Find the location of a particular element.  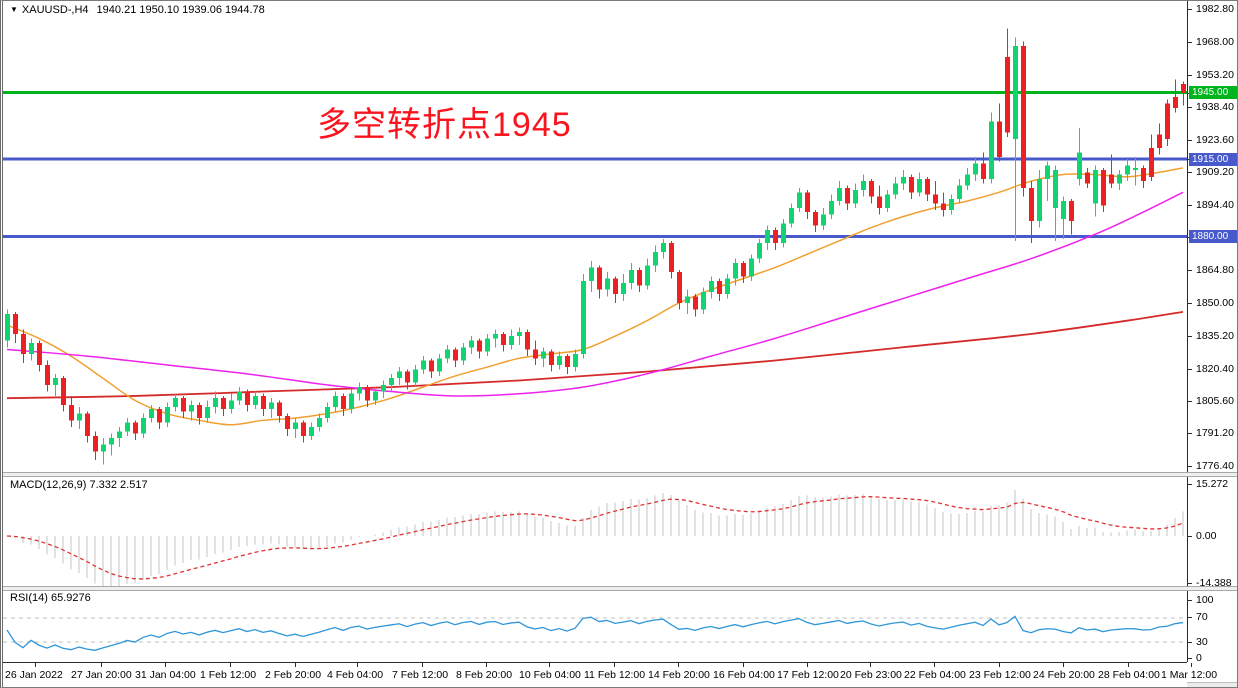

price-tick-label: 1953.20 is located at coordinates (1215, 74).